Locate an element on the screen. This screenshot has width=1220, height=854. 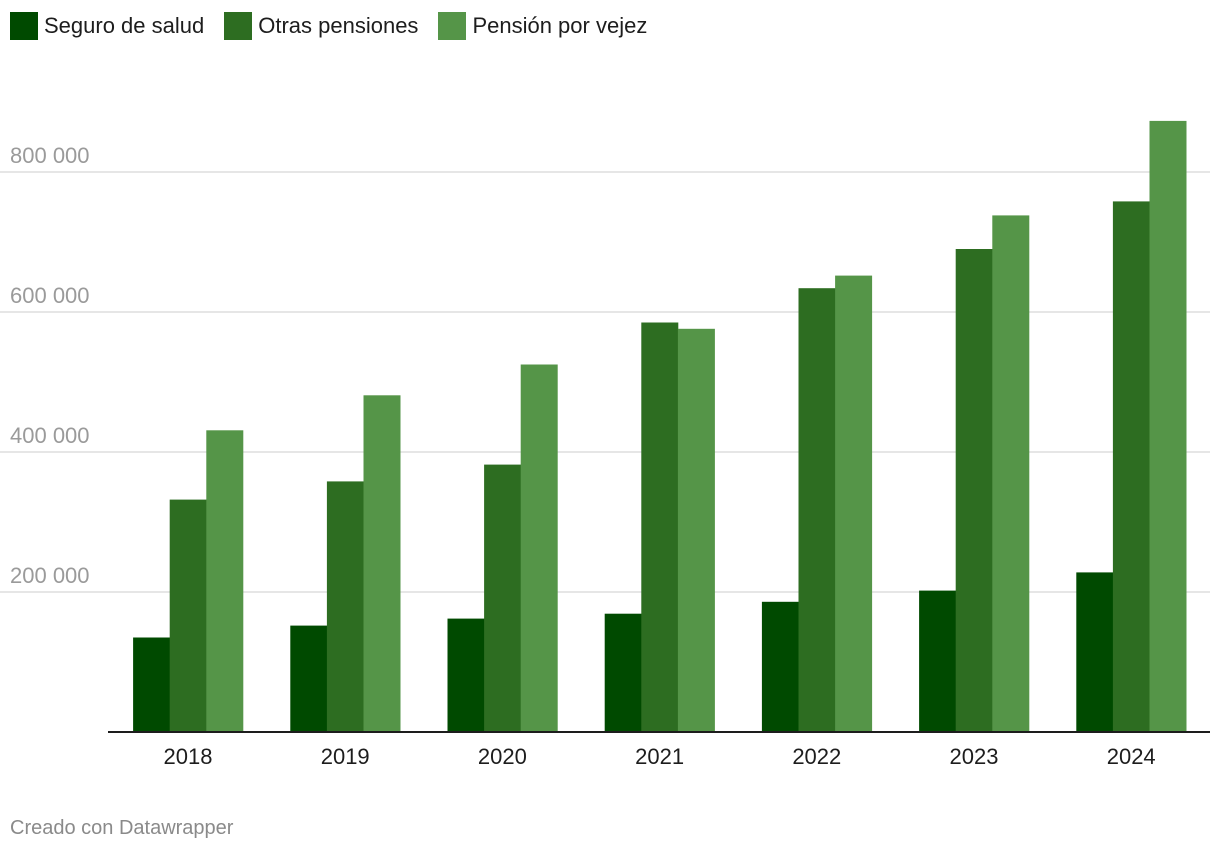
x-tick-label: 2023 is located at coordinates (974, 756).